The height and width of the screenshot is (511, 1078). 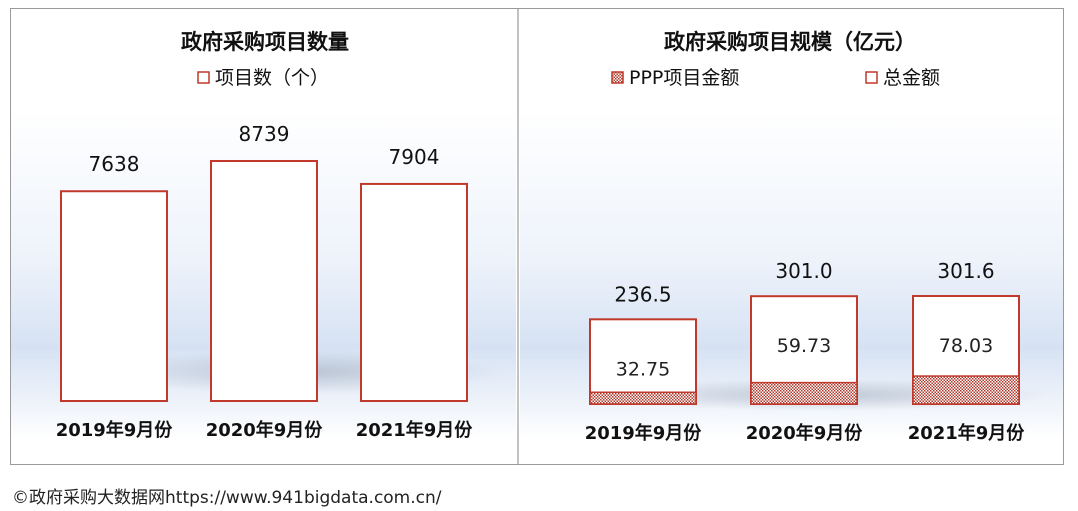 I want to click on footer-source: ©政府采购大数据网https://www.941bigdata.com.cn/, so click(x=227, y=498).